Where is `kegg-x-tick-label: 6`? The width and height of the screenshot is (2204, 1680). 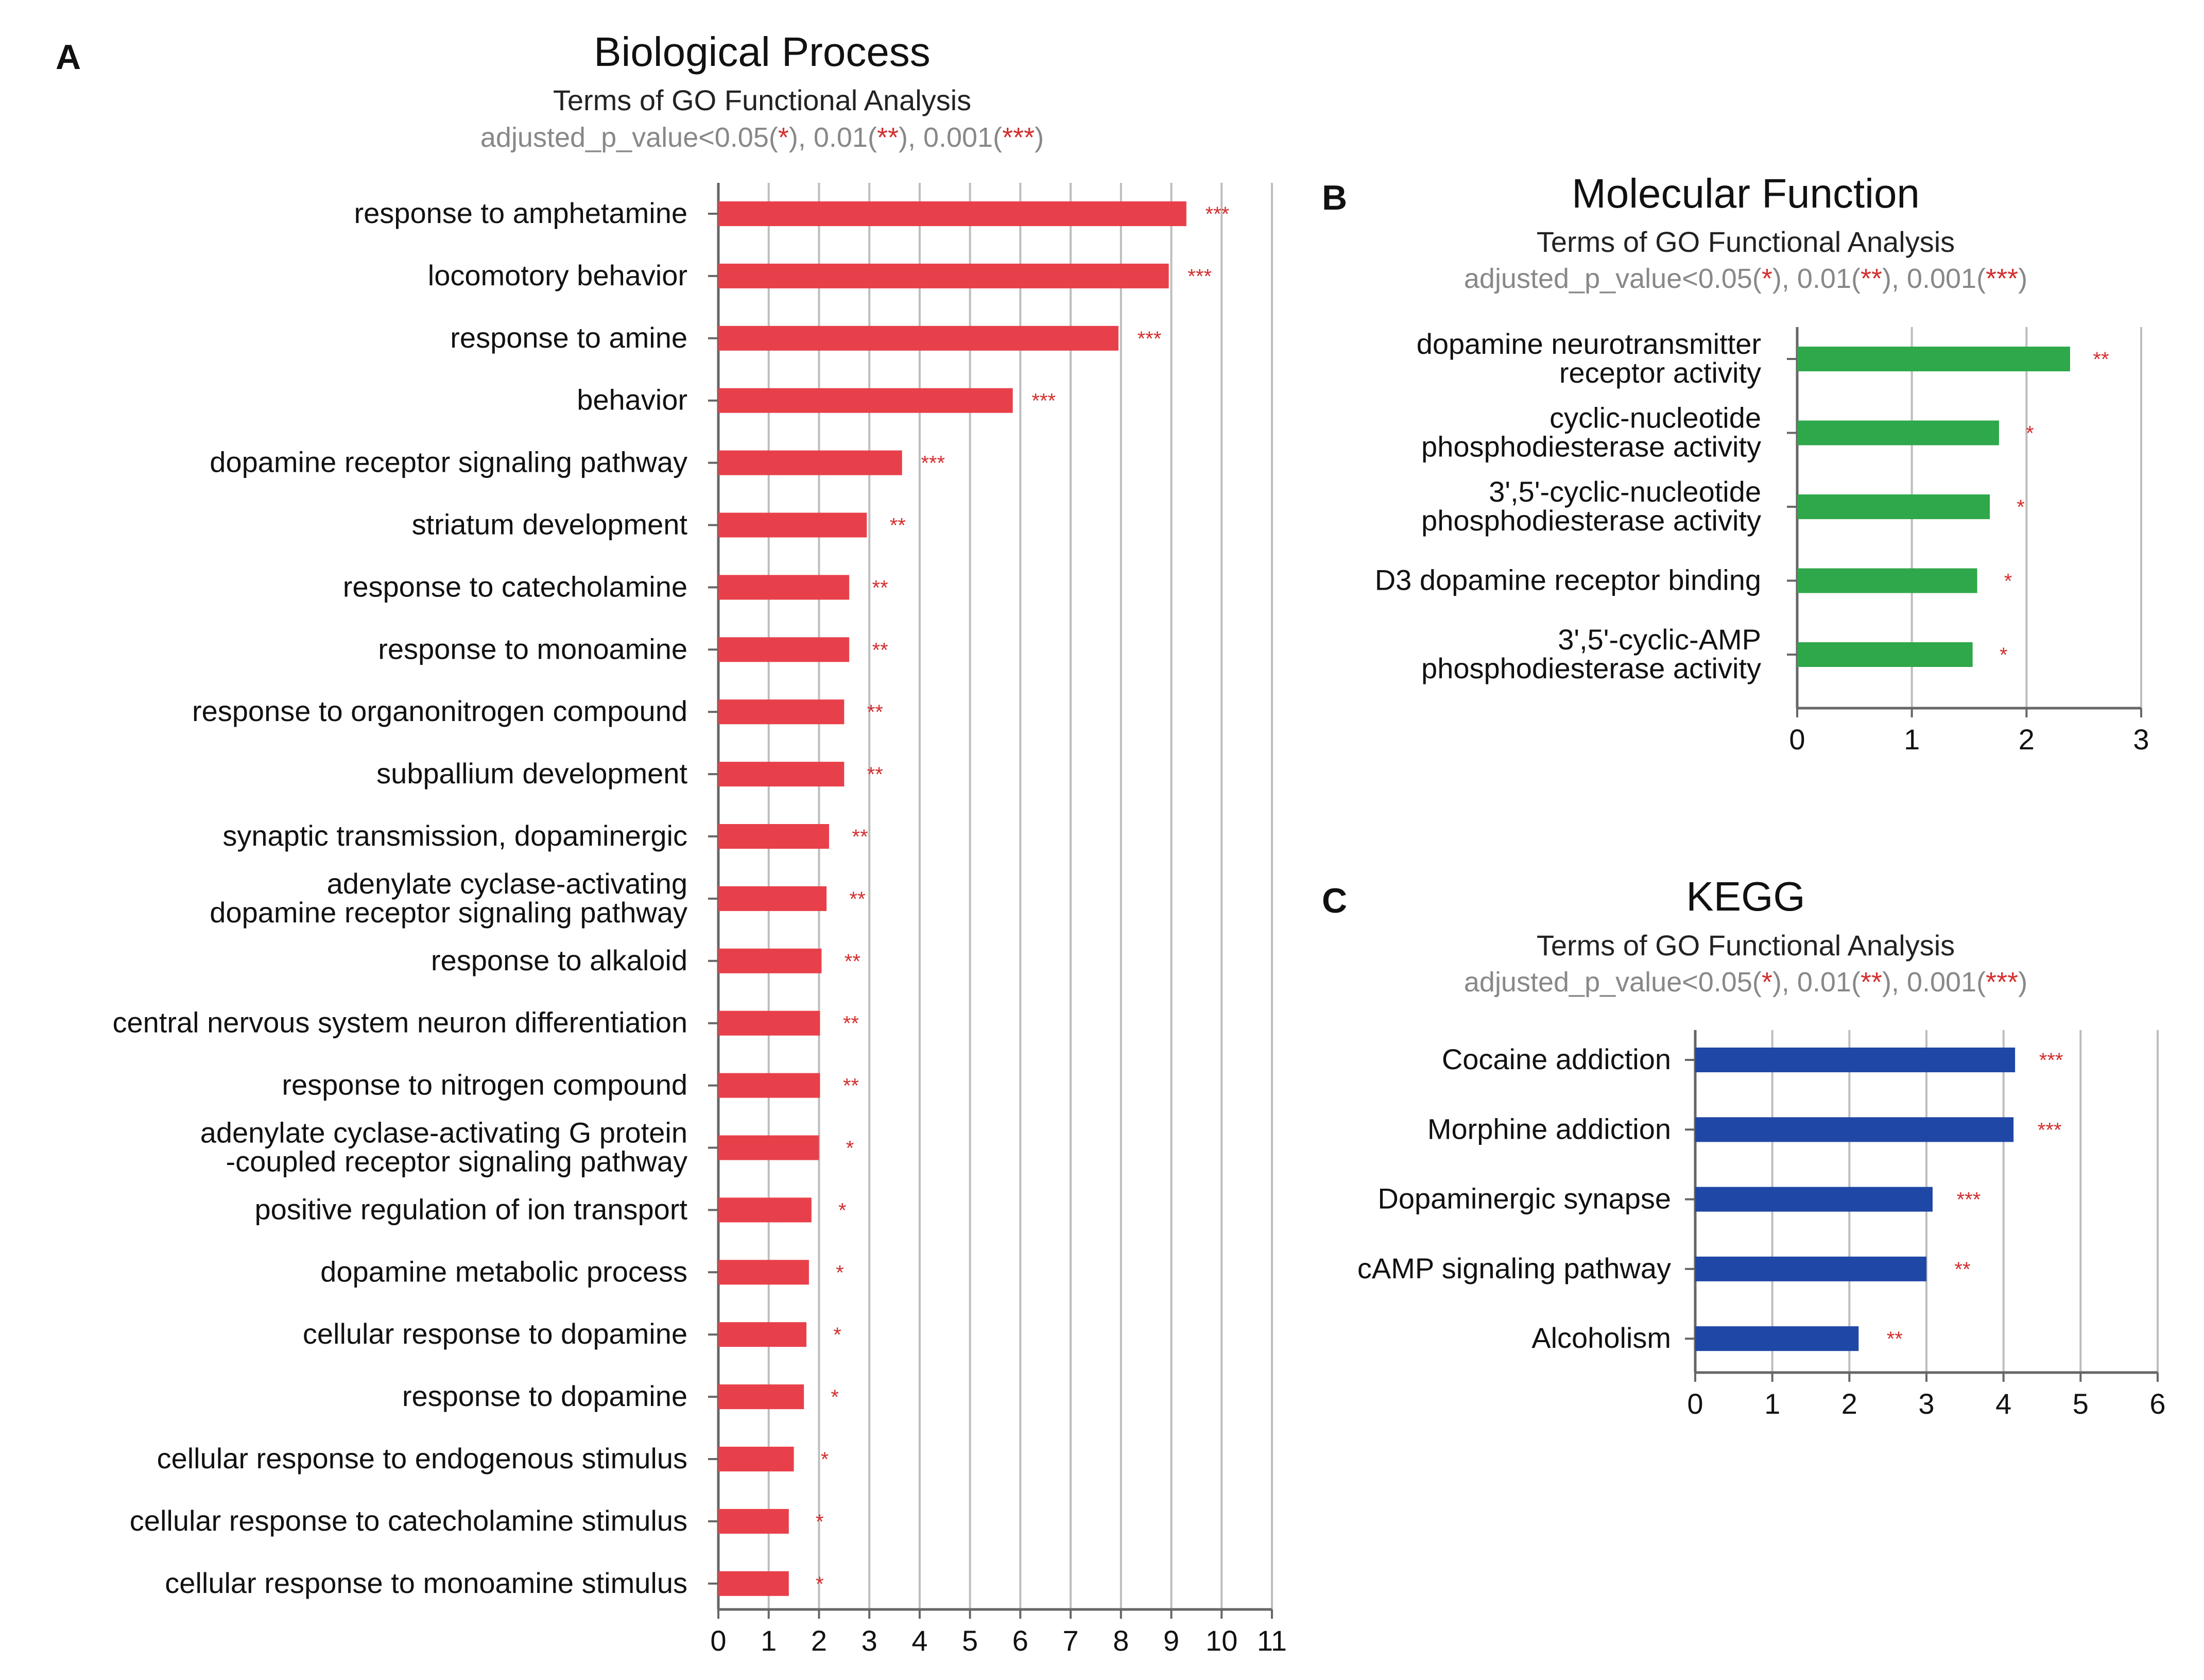
kegg-x-tick-label: 6 is located at coordinates (2157, 1403).